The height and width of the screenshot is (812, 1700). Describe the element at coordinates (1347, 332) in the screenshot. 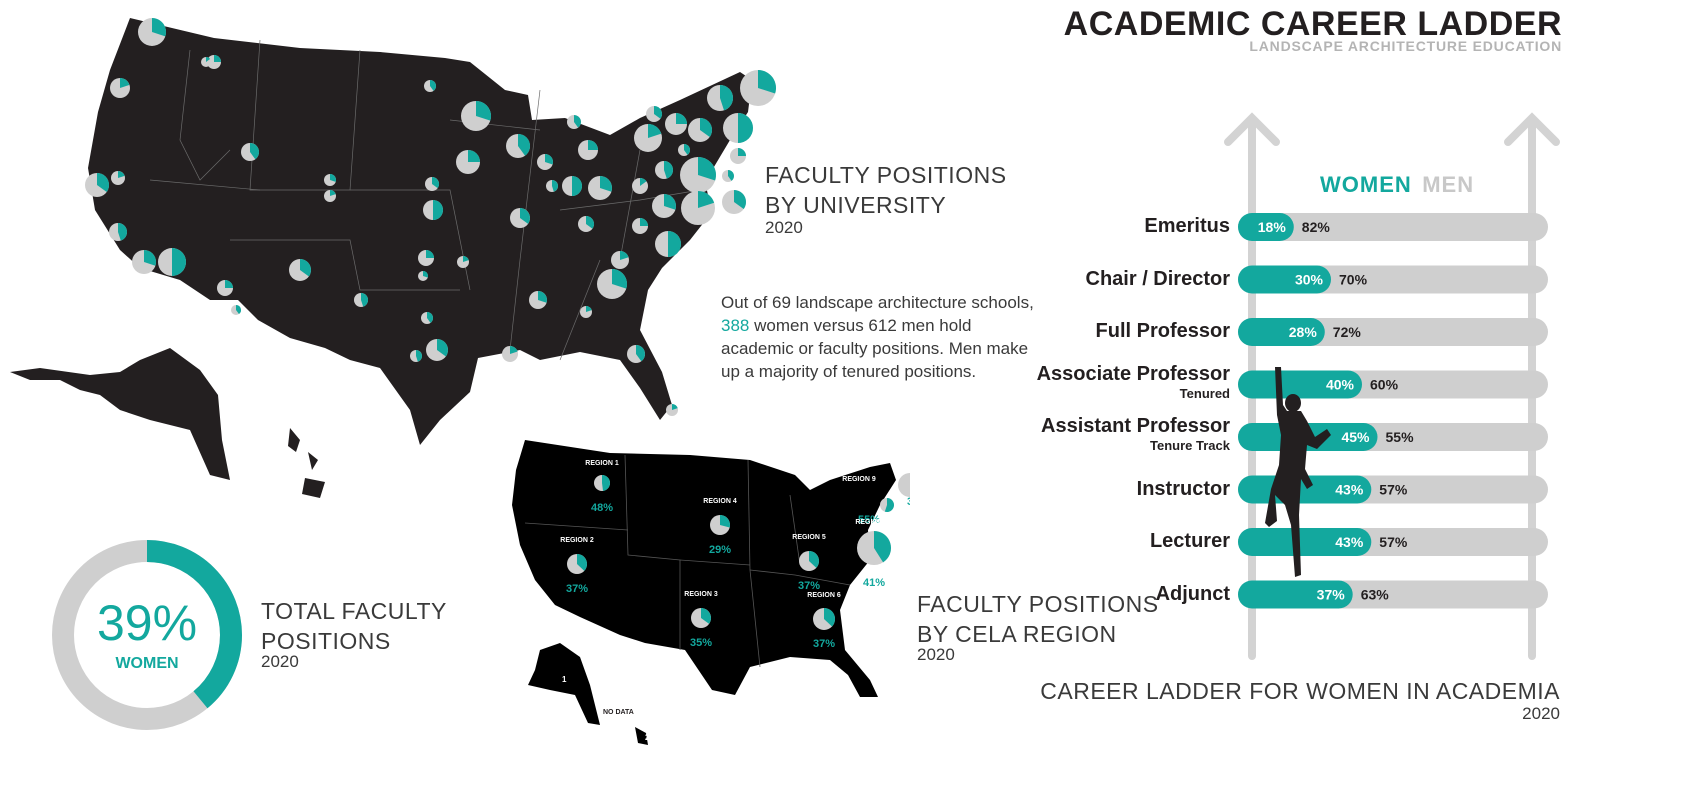

I see `bar-men-label-full-professor: 72%` at that location.